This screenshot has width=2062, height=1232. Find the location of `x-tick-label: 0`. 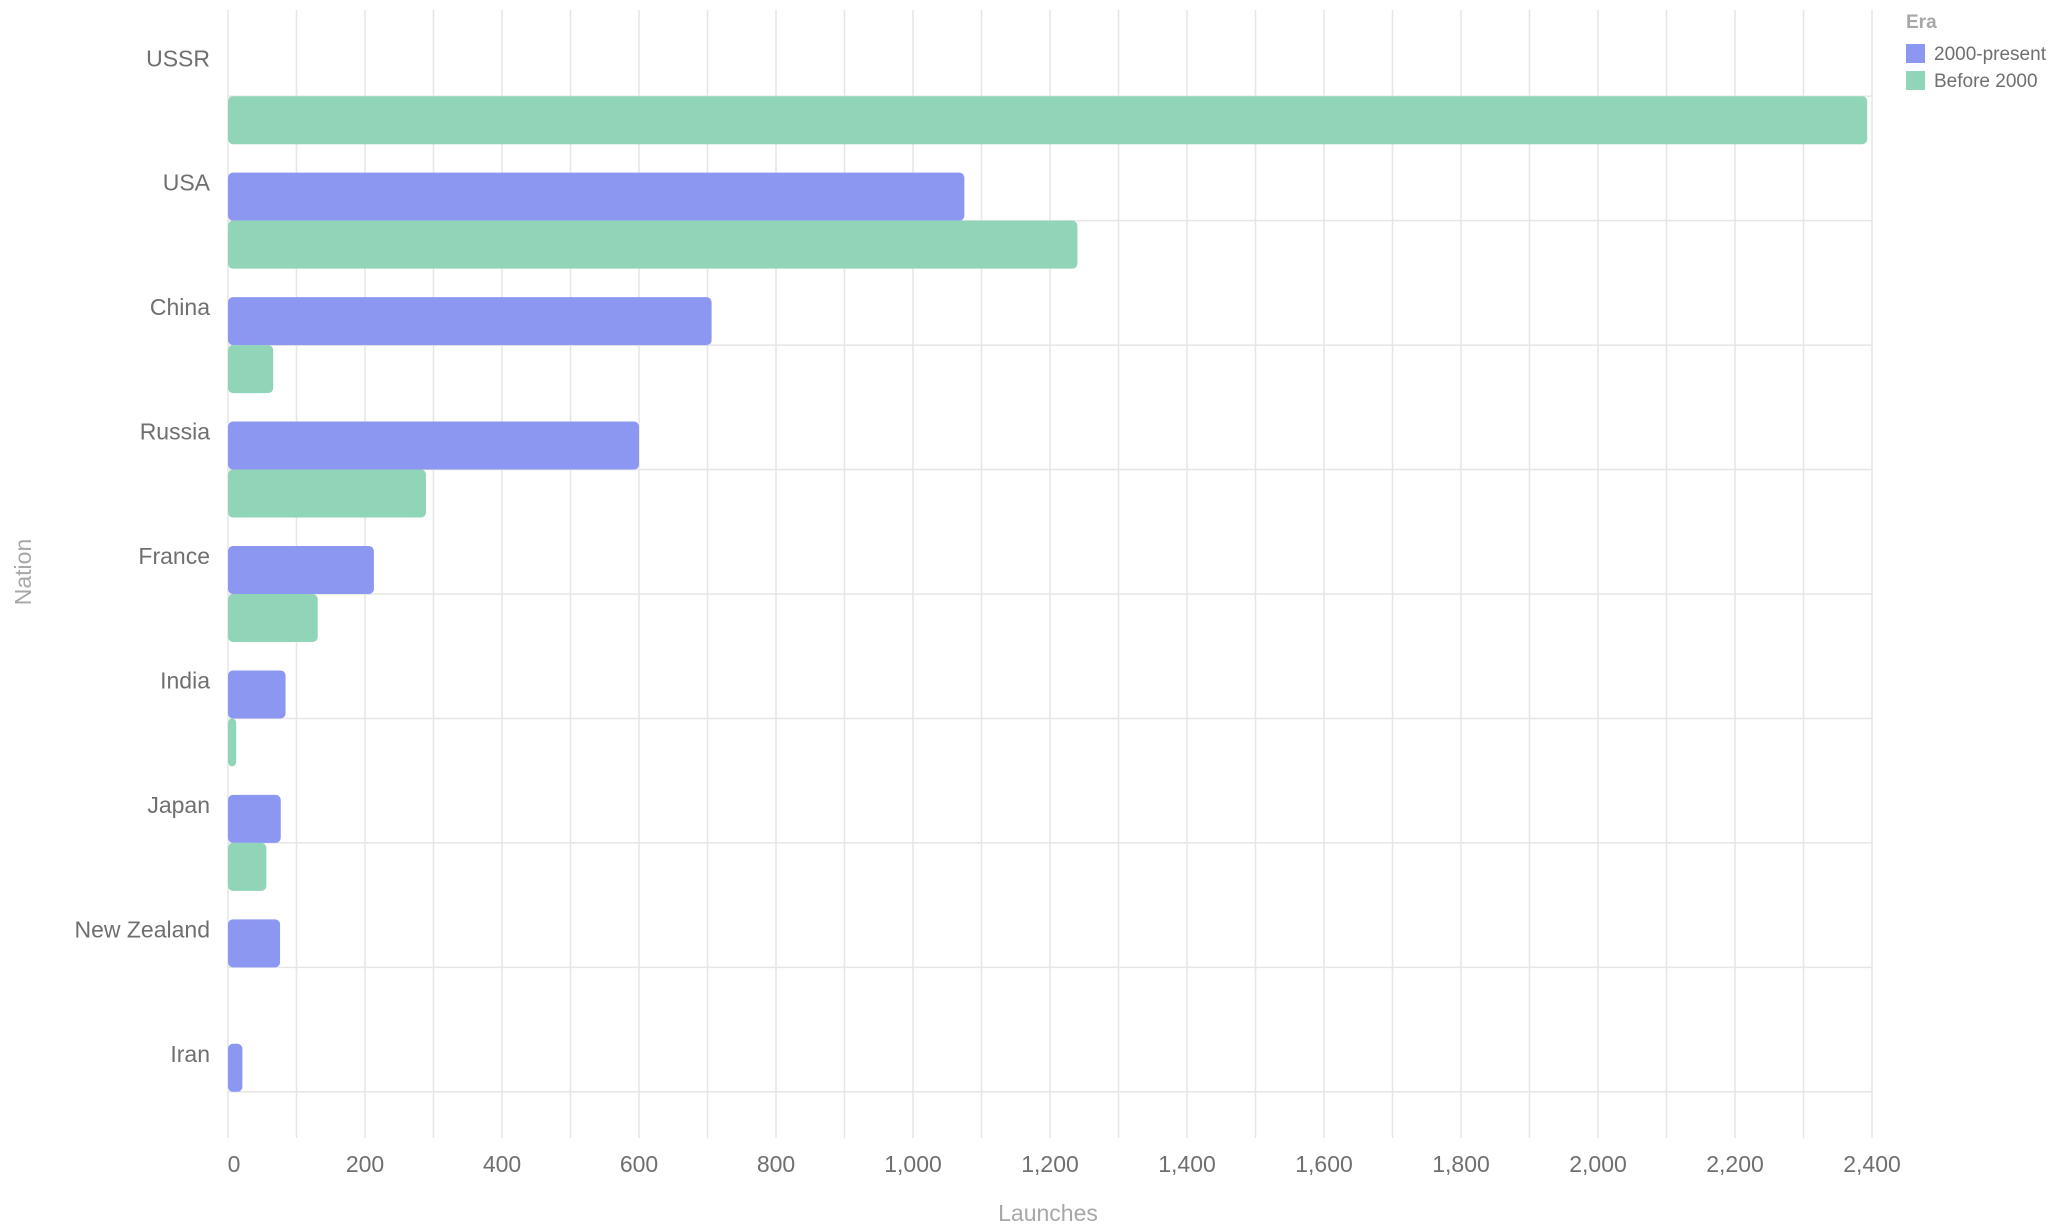

x-tick-label: 0 is located at coordinates (234, 1164).